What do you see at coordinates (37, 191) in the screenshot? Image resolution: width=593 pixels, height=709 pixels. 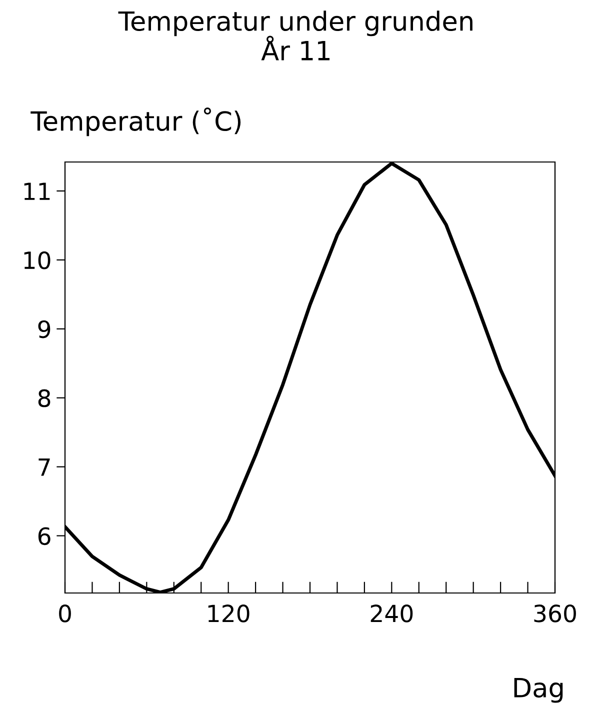 I see `y-tick-label: 11` at bounding box center [37, 191].